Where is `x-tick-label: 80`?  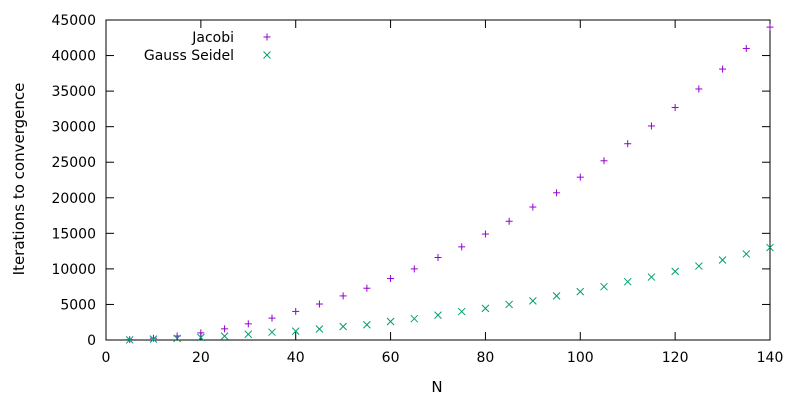
x-tick-label: 80 is located at coordinates (486, 358).